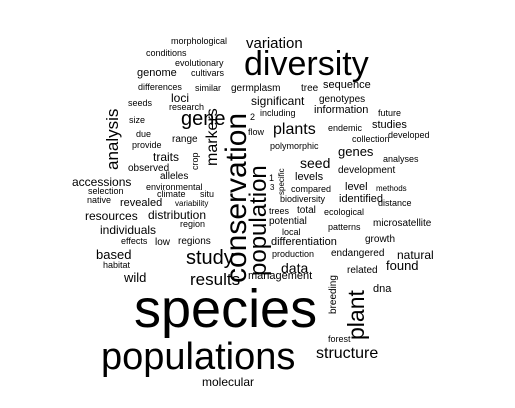 The height and width of the screenshot is (408, 515). What do you see at coordinates (226, 309) in the screenshot?
I see `word-species: species` at bounding box center [226, 309].